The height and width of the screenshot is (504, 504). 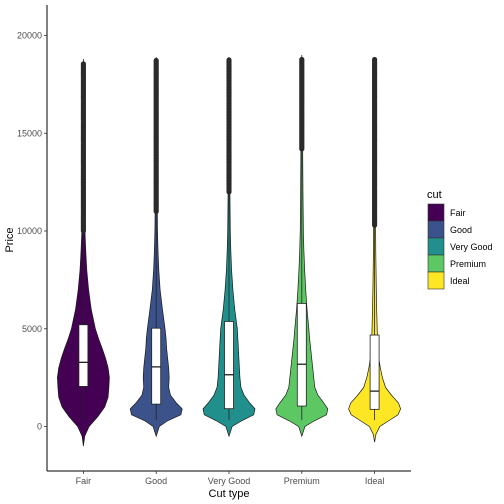 I want to click on legend-label-fair: Fair, so click(x=458, y=213).